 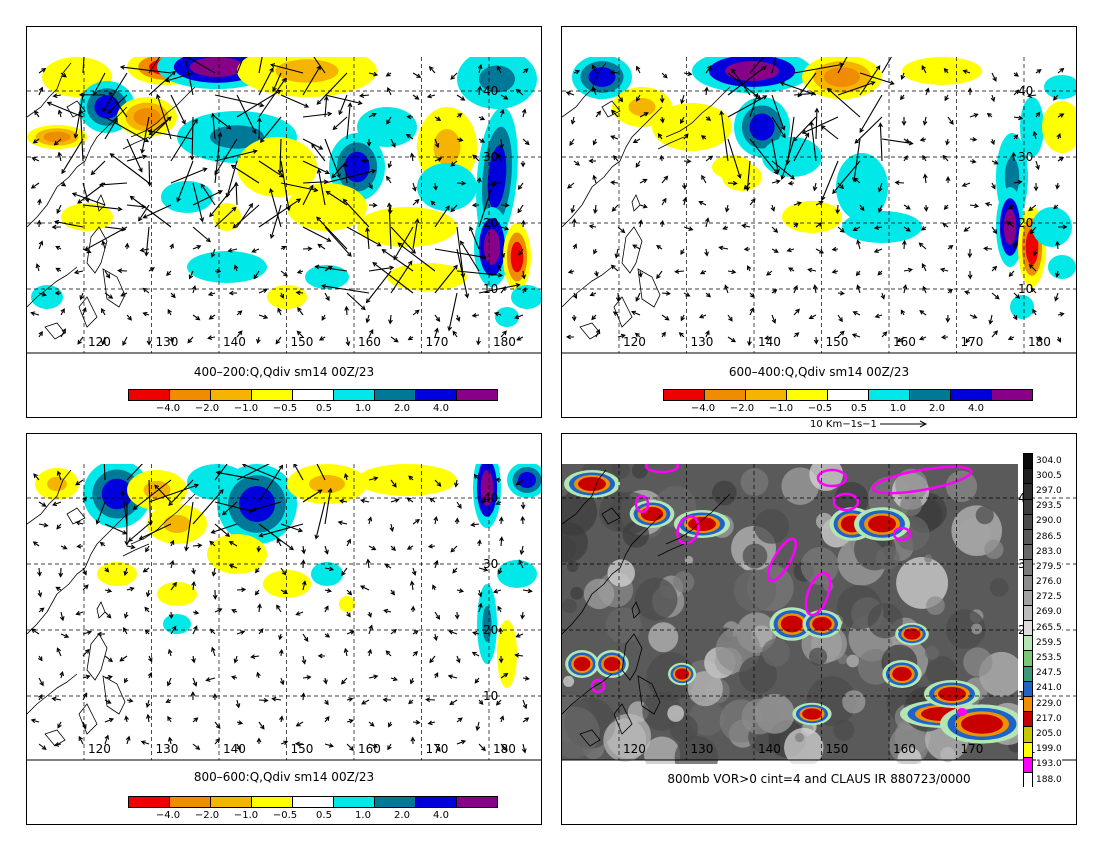 What do you see at coordinates (490, 91) in the screenshot?
I see `lat-label: 40` at bounding box center [490, 91].